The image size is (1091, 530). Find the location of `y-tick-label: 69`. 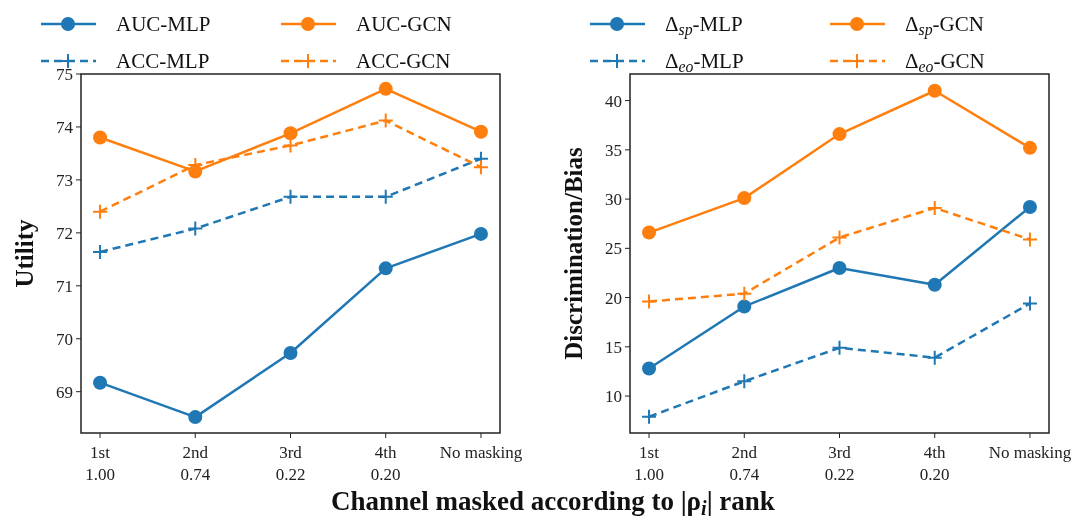

y-tick-label: 69 is located at coordinates (64, 392).